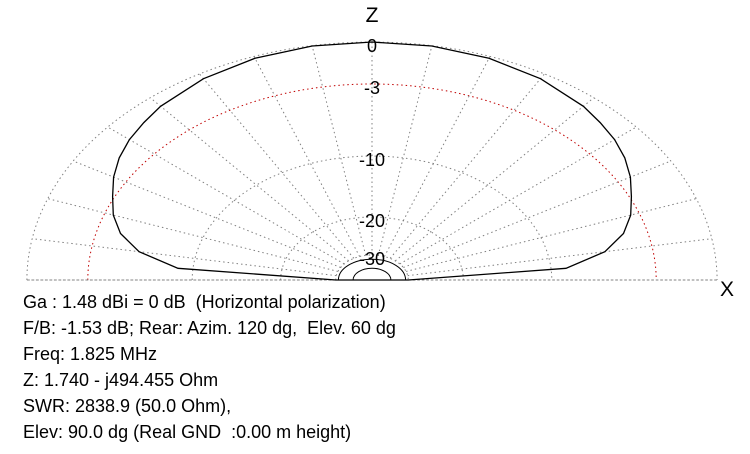  I want to click on ring-label: -30, so click(372, 259).